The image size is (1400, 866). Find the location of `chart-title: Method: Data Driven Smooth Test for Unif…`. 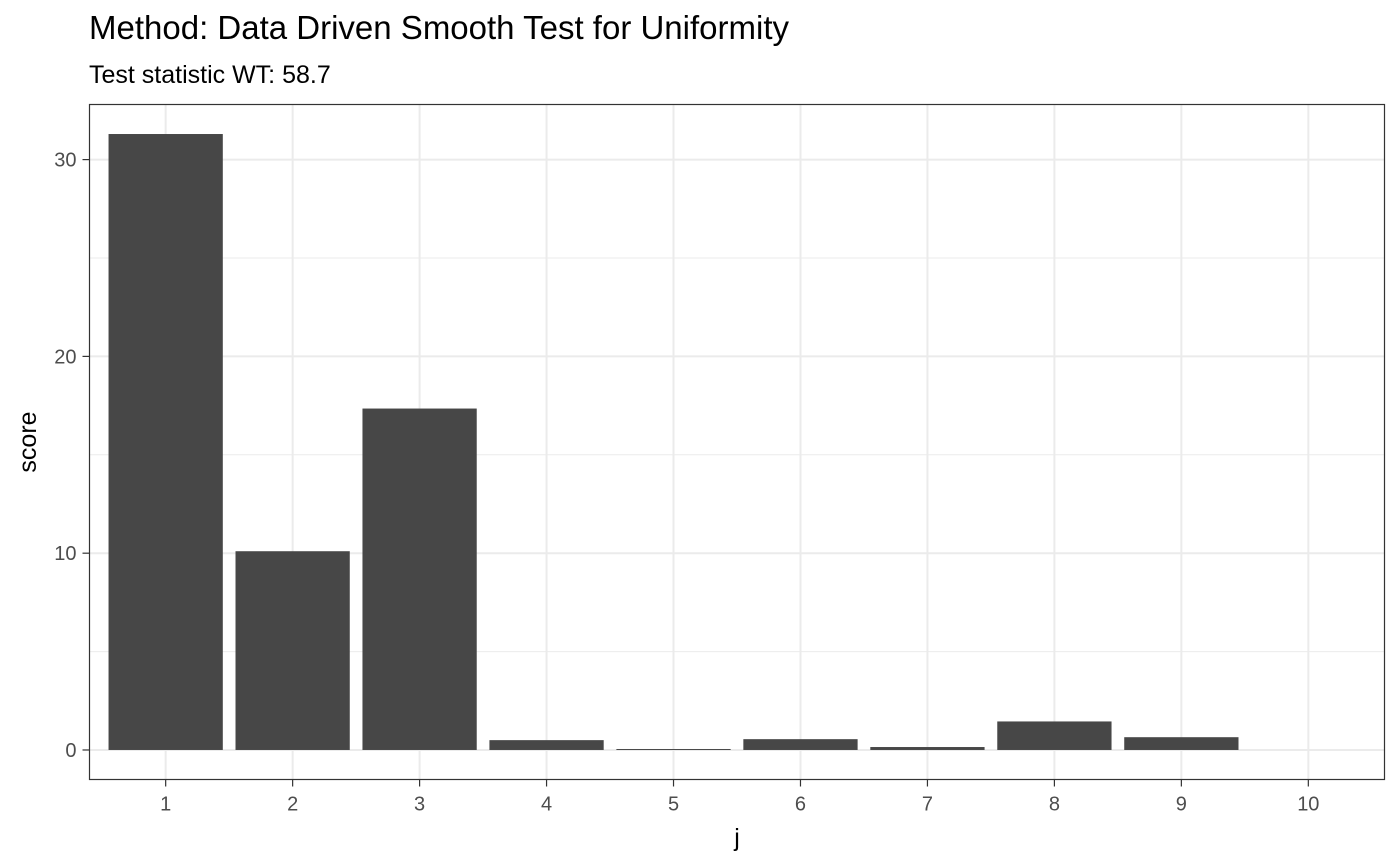

chart-title: Method: Data Driven Smooth Test for Unif… is located at coordinates (439, 27).